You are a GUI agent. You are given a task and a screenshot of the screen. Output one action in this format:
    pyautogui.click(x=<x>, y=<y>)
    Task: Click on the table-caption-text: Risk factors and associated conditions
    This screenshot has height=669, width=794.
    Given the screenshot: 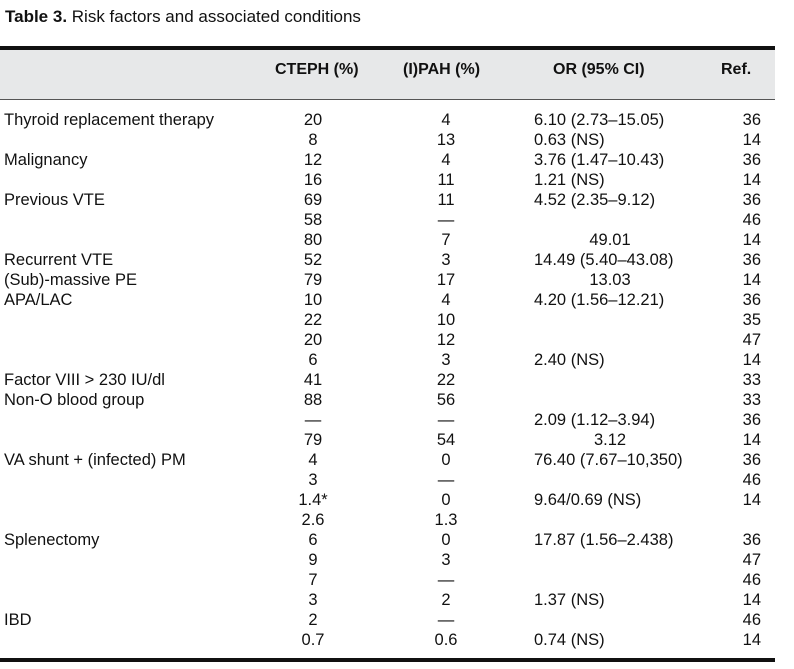 What is the action you would take?
    pyautogui.click(x=216, y=16)
    